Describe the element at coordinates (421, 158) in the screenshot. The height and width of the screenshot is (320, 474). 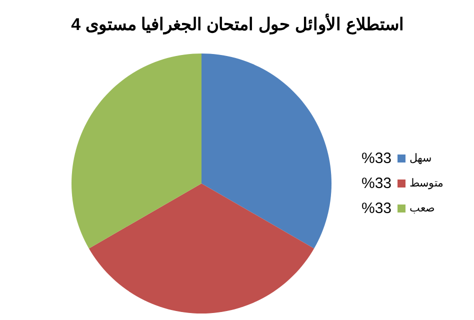
I see `legend-label: سهل` at that location.